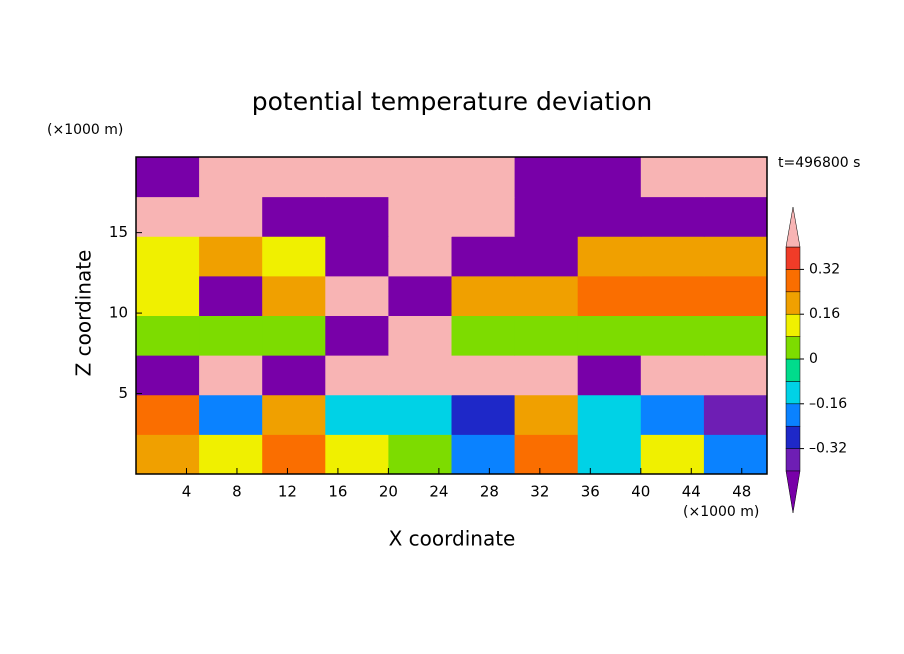  Describe the element at coordinates (828, 449) in the screenshot. I see `colorbar-tick-label: –0.32` at that location.